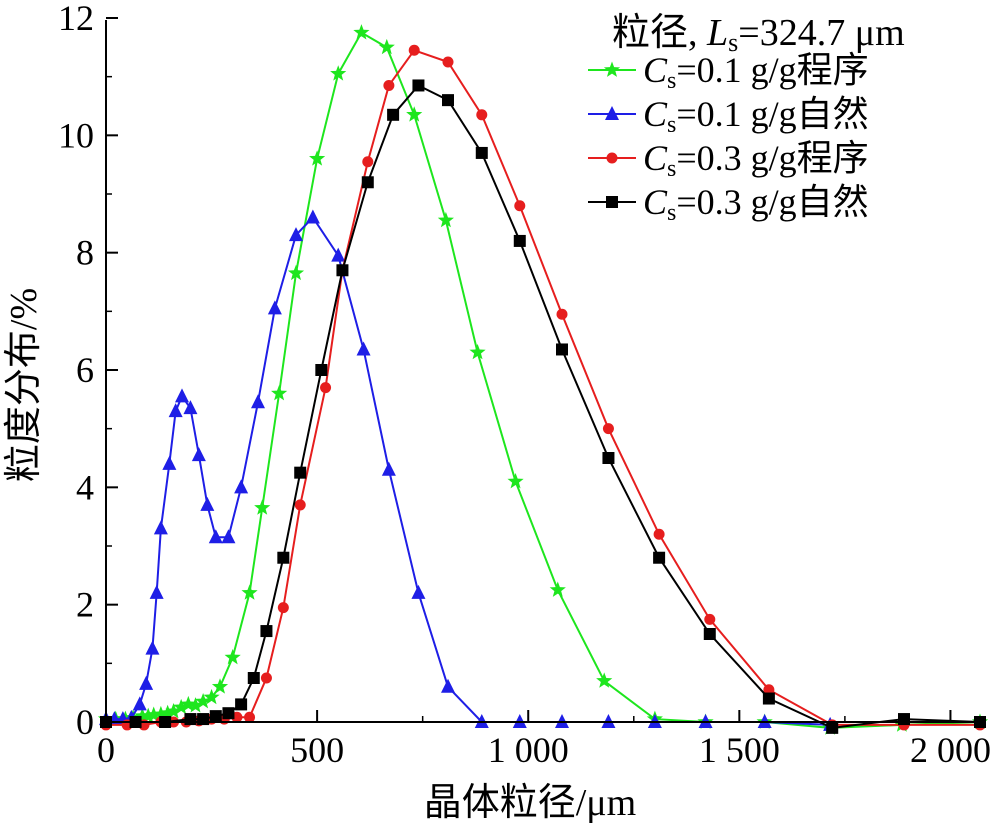 This screenshot has height=833, width=1000. I want to click on y-axis-label: 粒度分布/%, so click(24, 385).